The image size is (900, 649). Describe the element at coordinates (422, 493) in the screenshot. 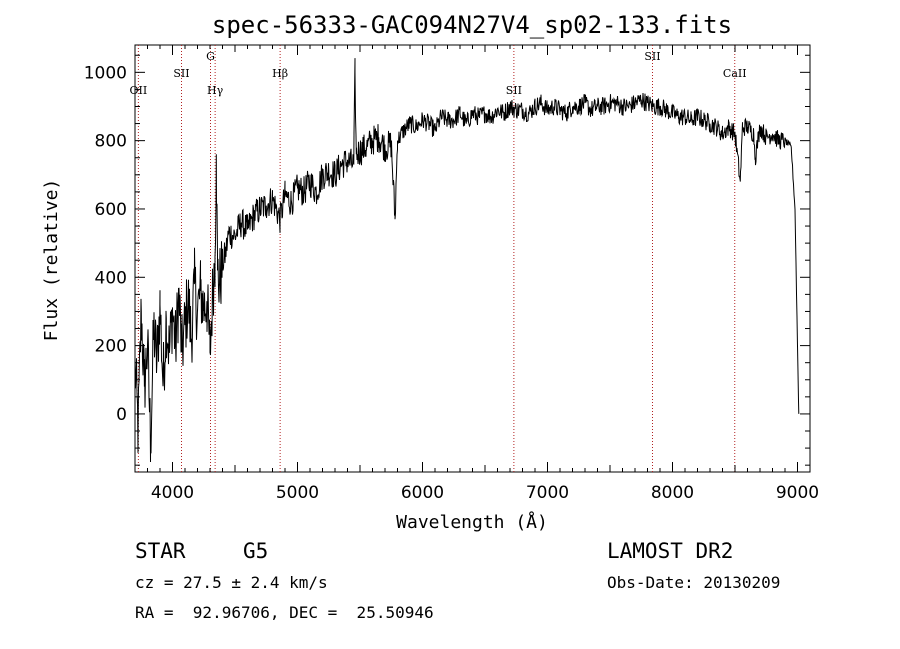

I see `x-tick-label: 6000` at that location.